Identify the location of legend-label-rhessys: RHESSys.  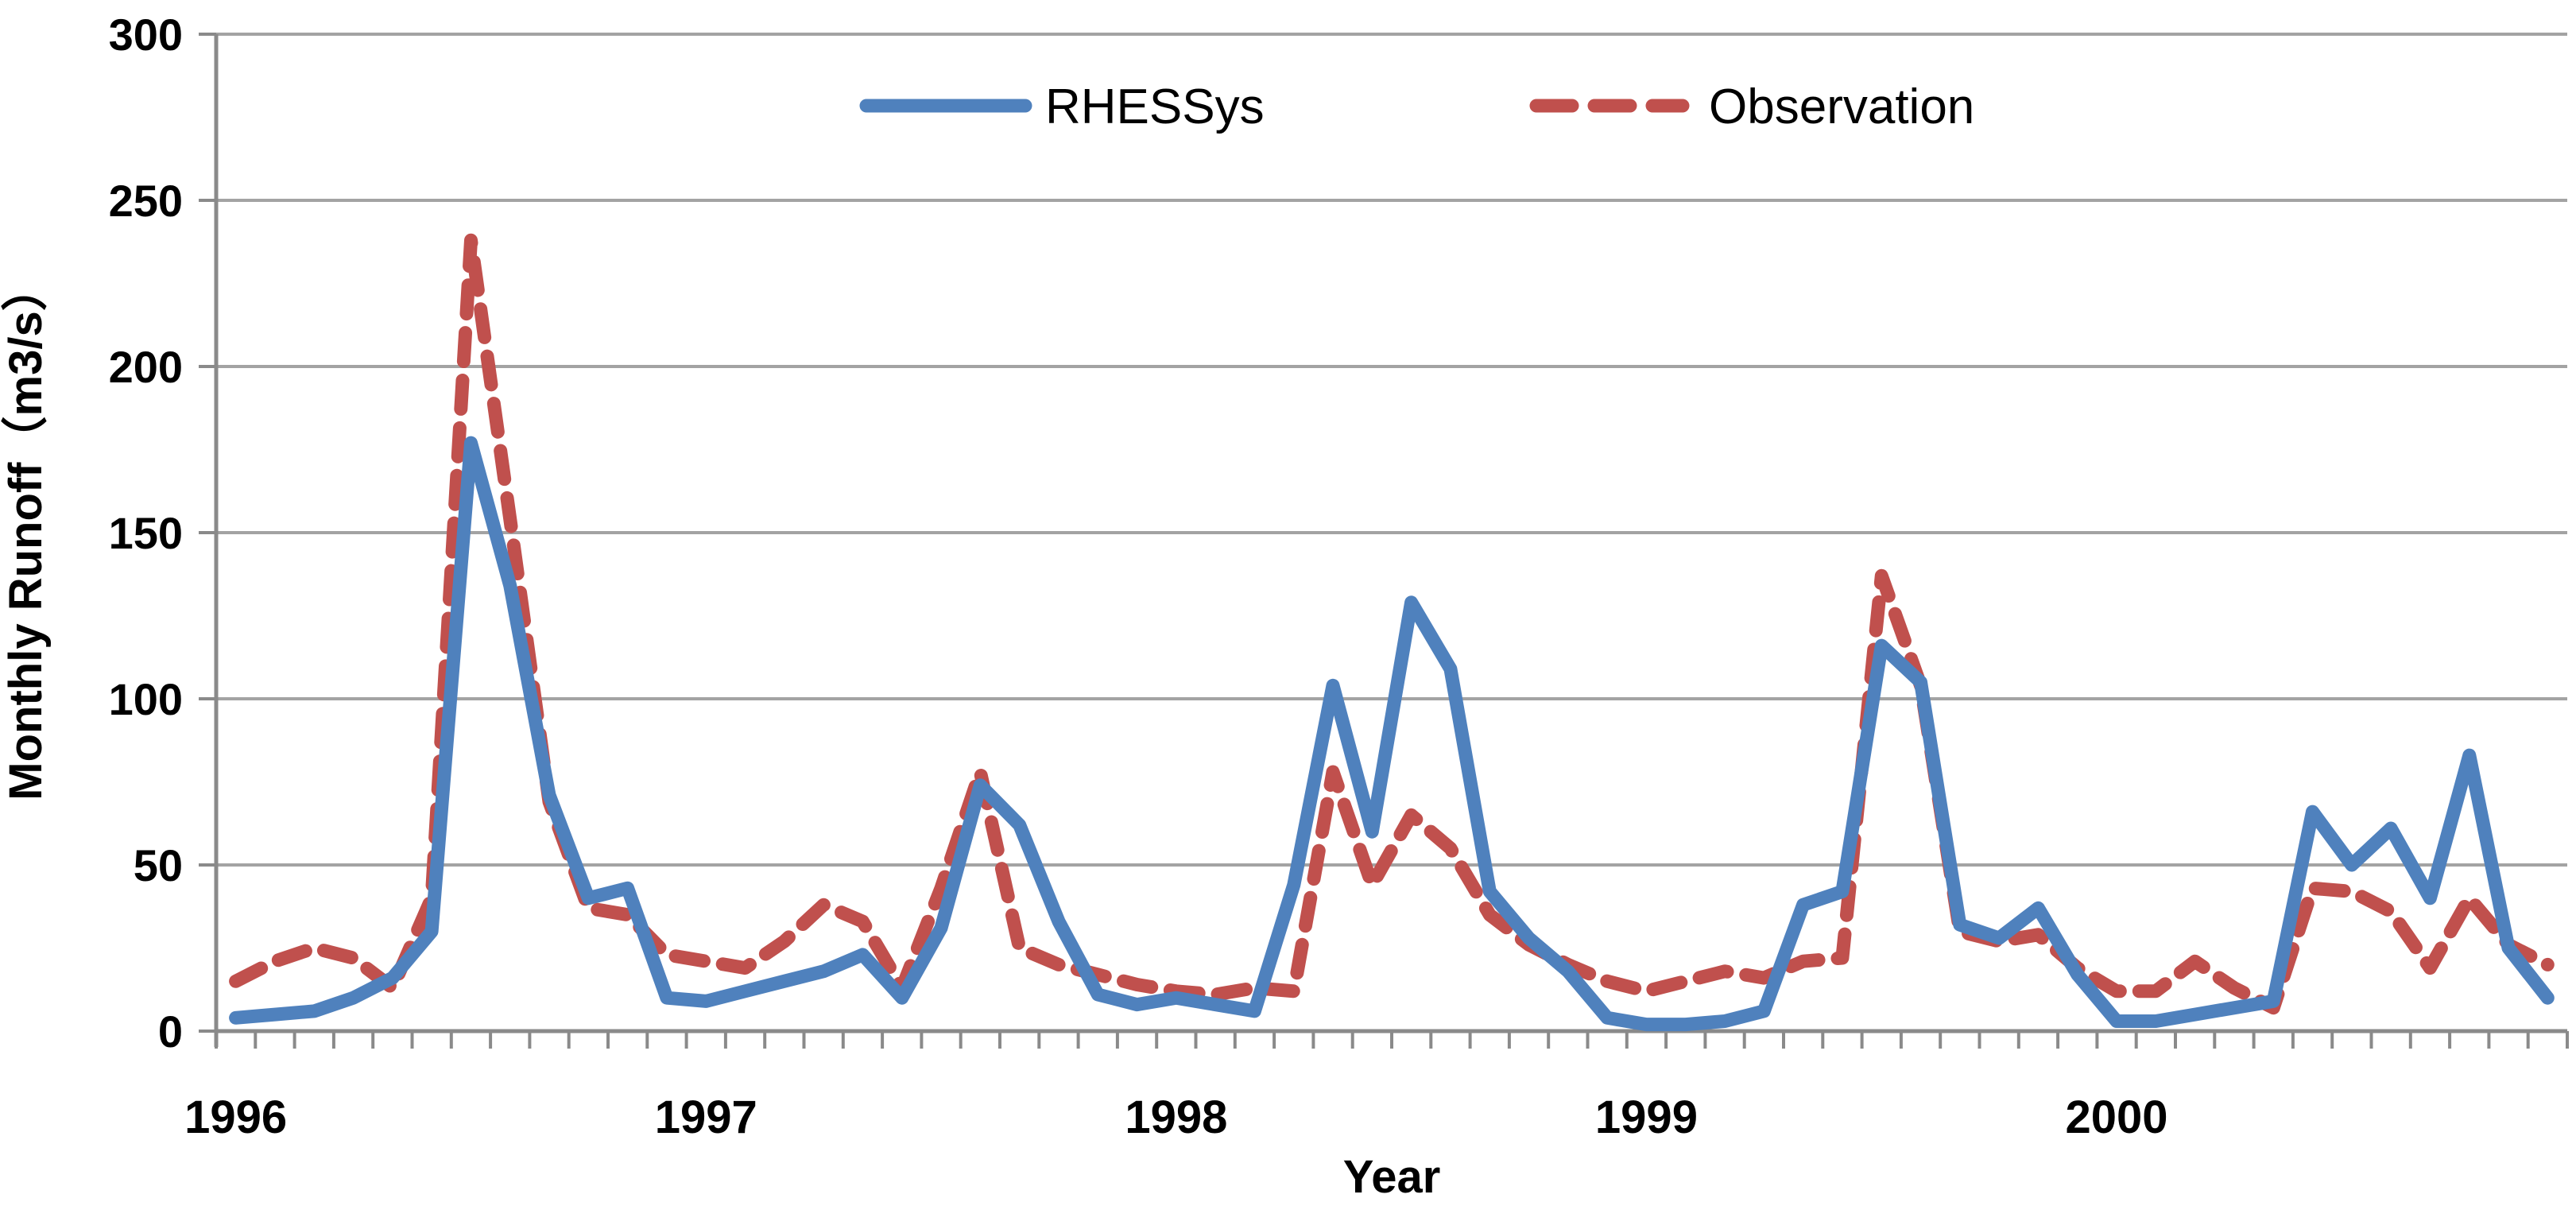
(1155, 107).